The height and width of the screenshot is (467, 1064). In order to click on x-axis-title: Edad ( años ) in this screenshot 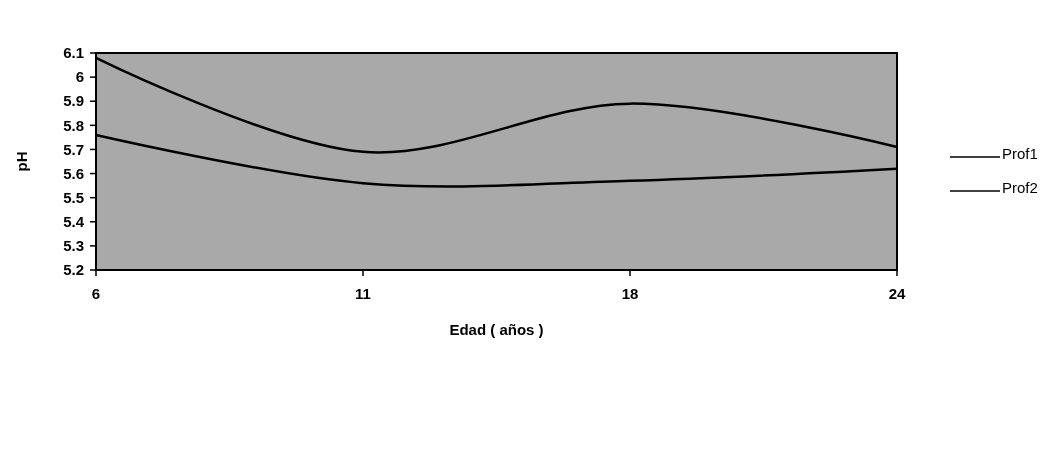, I will do `click(496, 330)`.